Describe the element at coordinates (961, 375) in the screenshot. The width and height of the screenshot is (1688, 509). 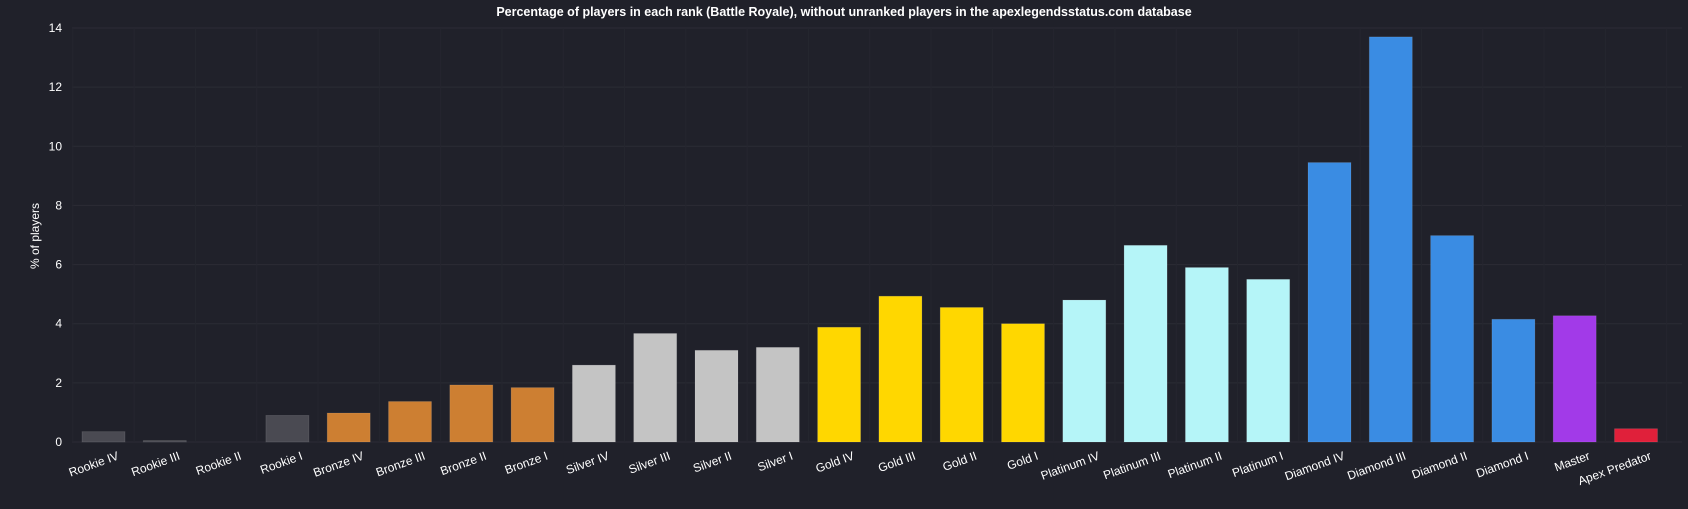
I see `bar-gold-ii` at that location.